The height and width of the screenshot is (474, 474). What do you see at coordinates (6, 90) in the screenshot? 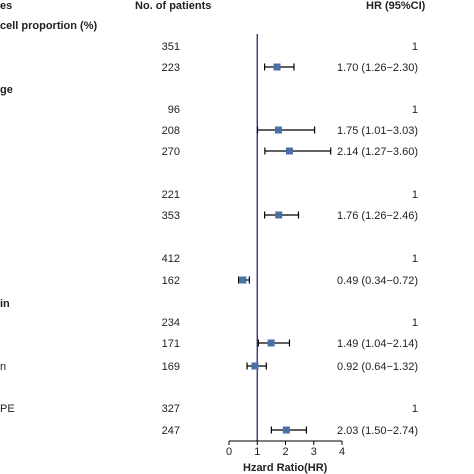
I see `section-label-age: ge` at bounding box center [6, 90].